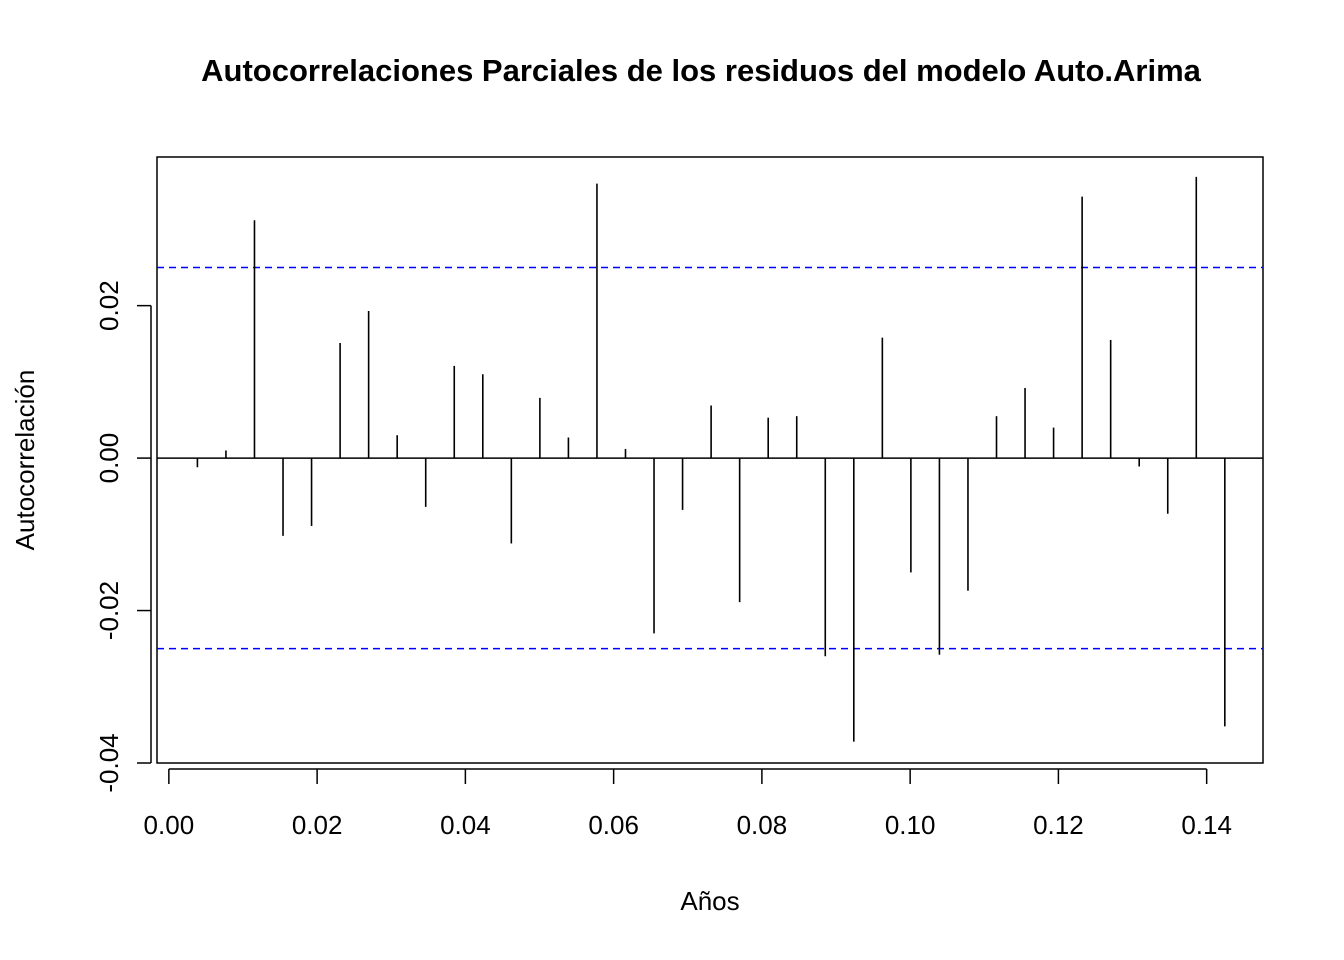 The width and height of the screenshot is (1344, 960). Describe the element at coordinates (709, 901) in the screenshot. I see `x-axis-label: Años` at that location.